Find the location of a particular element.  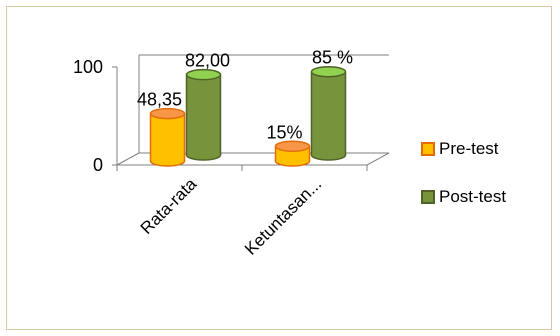

data-label: 48,35 is located at coordinates (159, 100).